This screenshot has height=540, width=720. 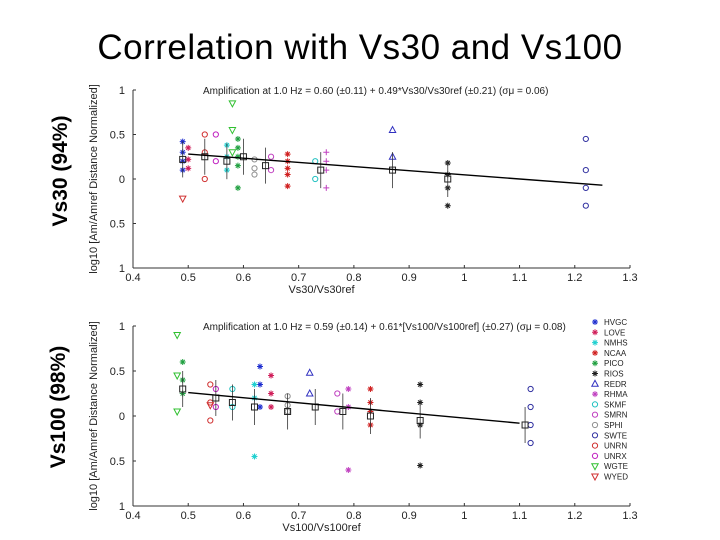 I want to click on chart2-legend-label: RHMA, so click(x=616, y=394).